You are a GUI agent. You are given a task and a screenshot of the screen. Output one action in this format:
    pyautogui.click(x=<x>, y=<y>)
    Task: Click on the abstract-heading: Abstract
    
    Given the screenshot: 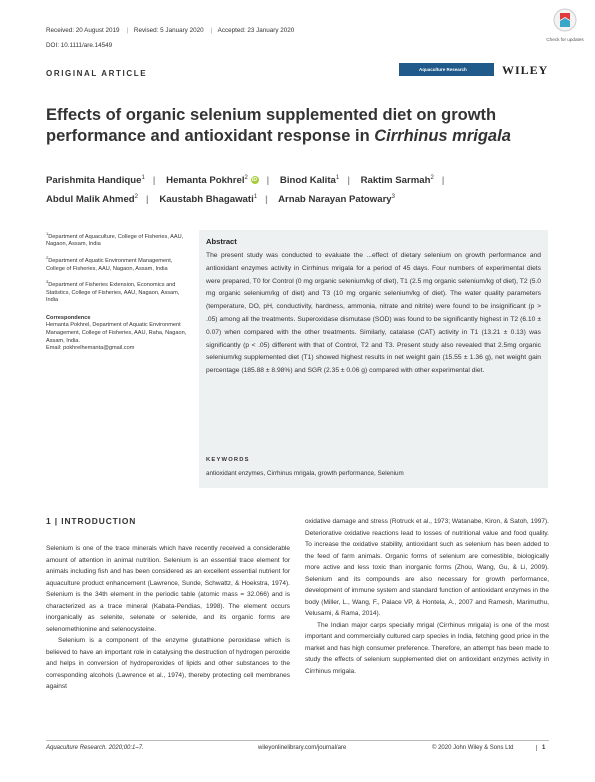 What is the action you would take?
    pyautogui.click(x=221, y=241)
    